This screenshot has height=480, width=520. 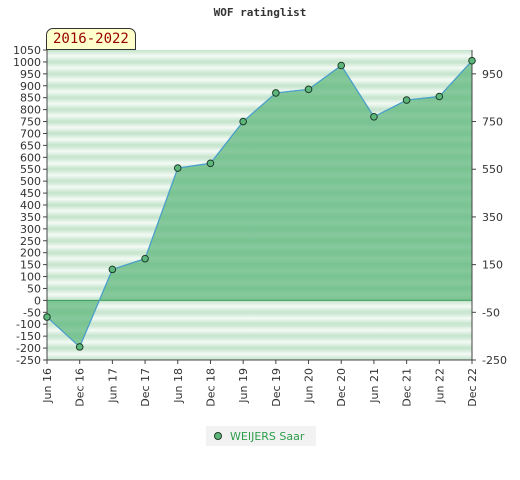 I want to click on y-tick-label-right: 550, so click(x=492, y=169).